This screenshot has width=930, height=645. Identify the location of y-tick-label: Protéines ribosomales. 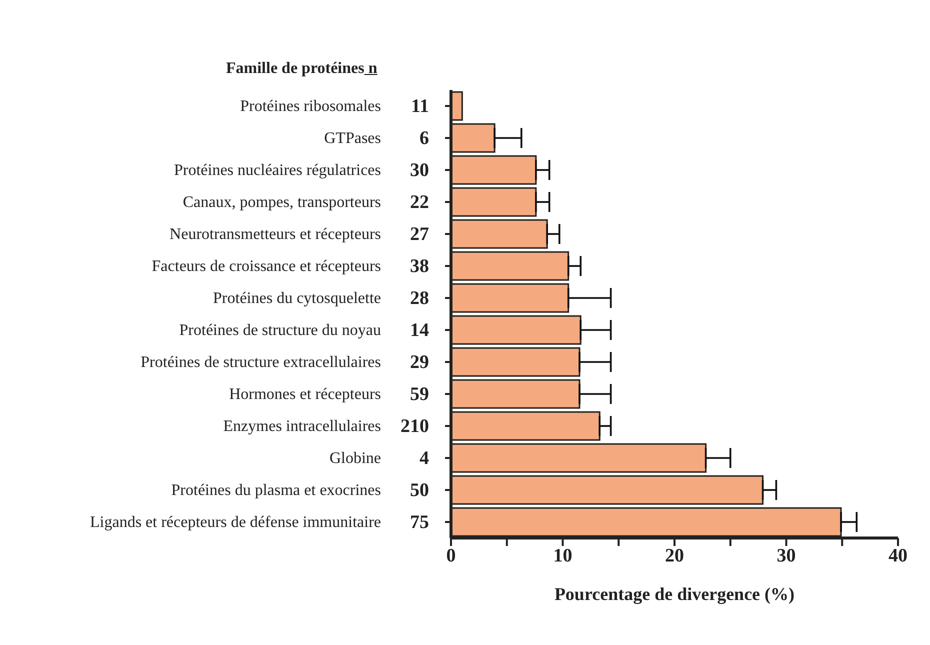
(310, 106).